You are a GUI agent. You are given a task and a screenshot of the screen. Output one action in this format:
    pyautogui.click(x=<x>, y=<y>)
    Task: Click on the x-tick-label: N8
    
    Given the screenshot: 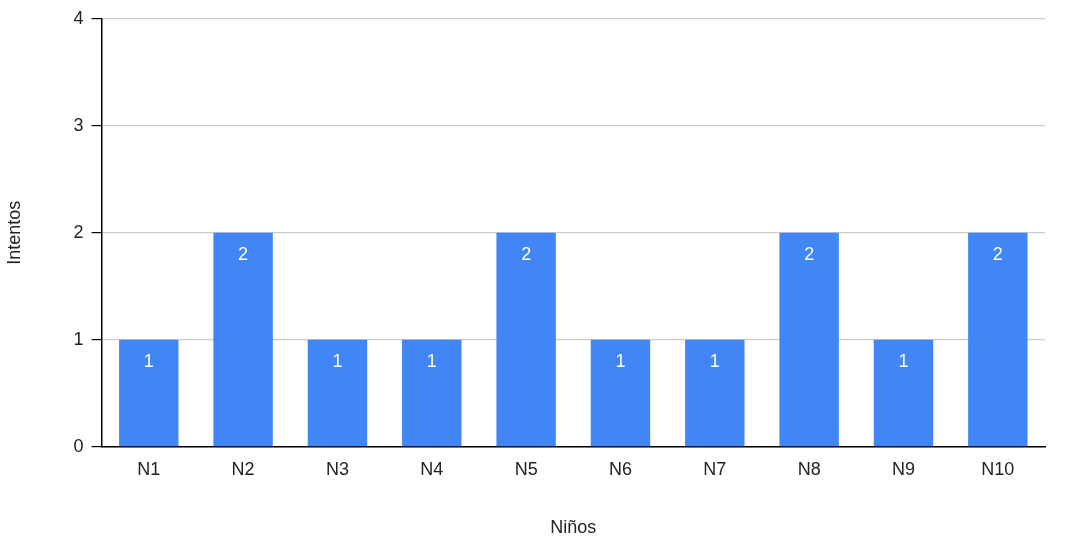 What is the action you would take?
    pyautogui.click(x=809, y=468)
    